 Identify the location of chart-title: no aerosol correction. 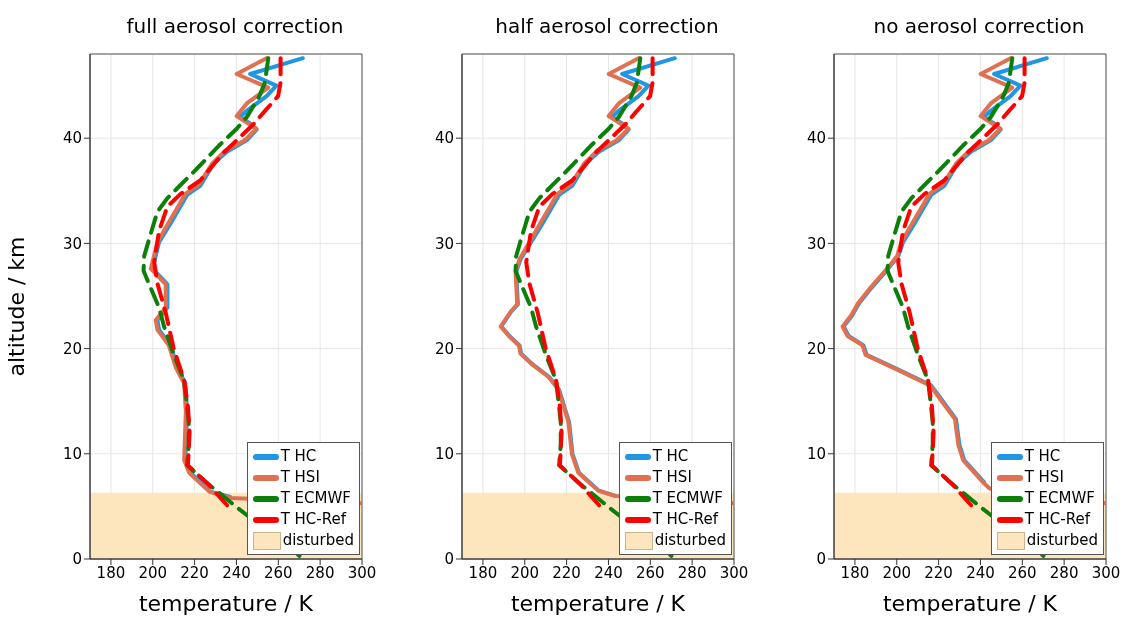
(979, 26).